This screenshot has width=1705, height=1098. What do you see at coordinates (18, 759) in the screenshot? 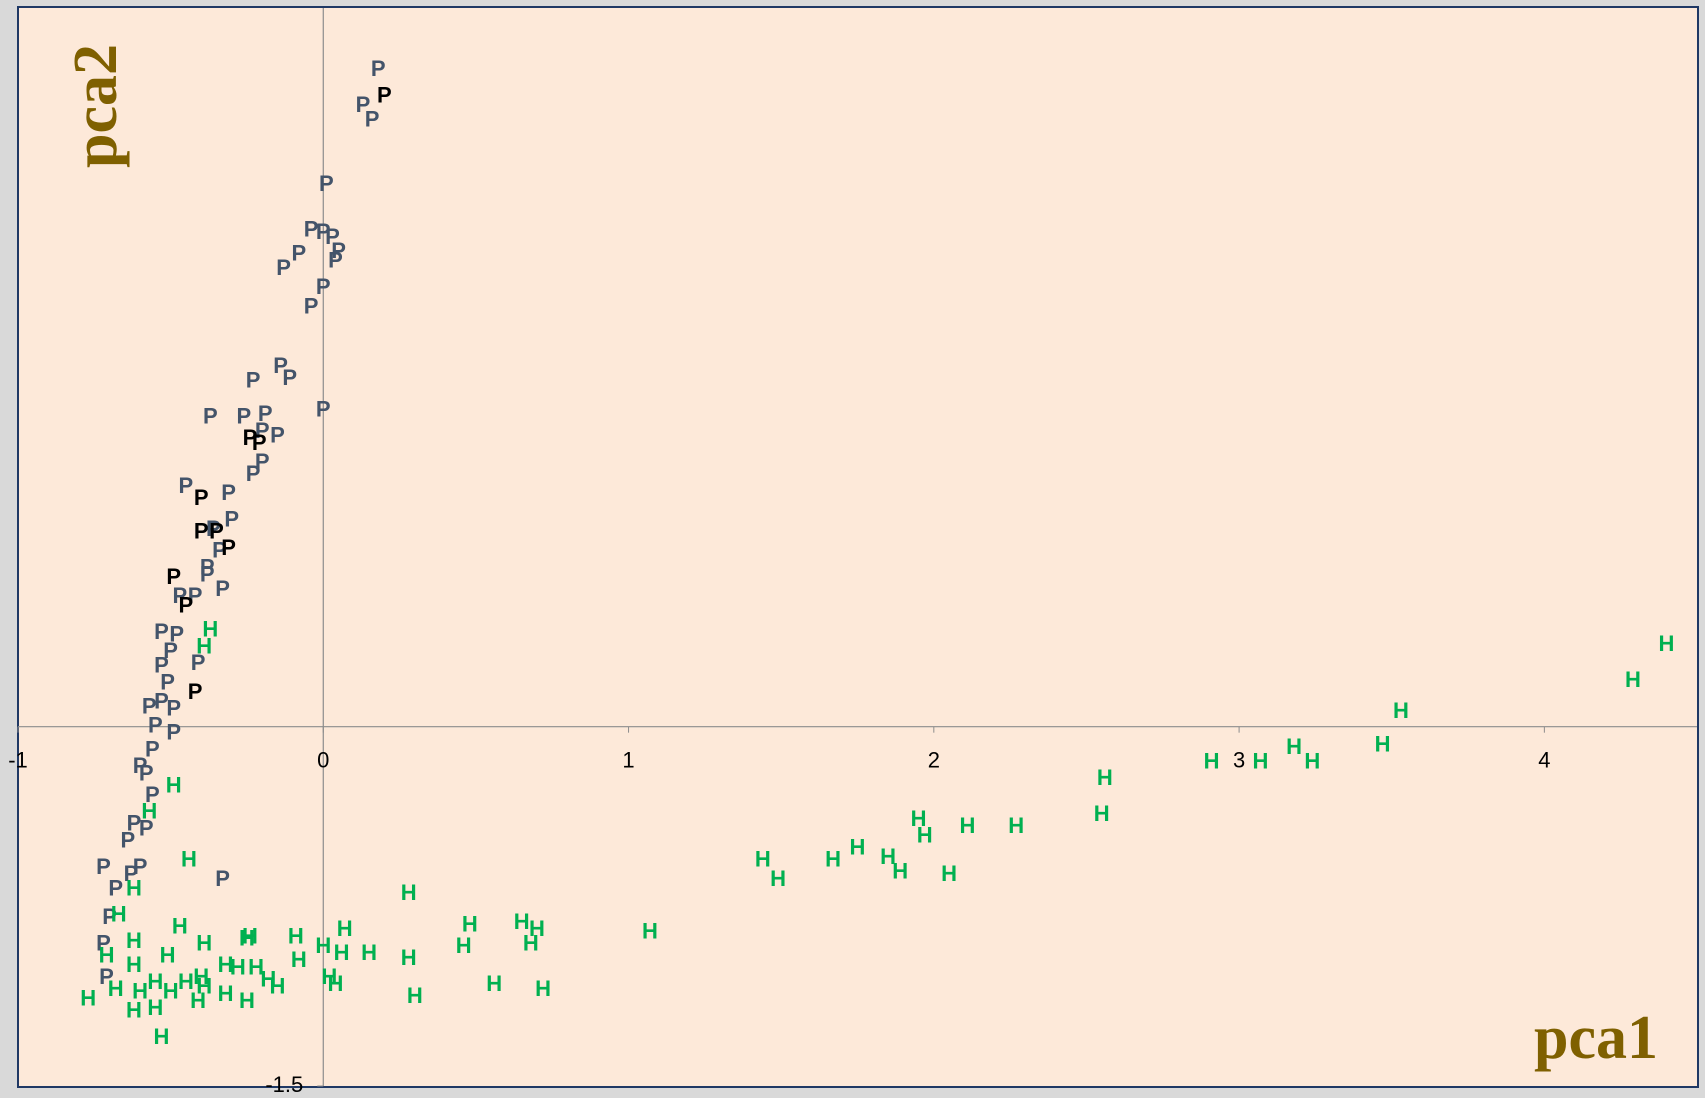
I see `x-tick-label: -1` at bounding box center [18, 759].